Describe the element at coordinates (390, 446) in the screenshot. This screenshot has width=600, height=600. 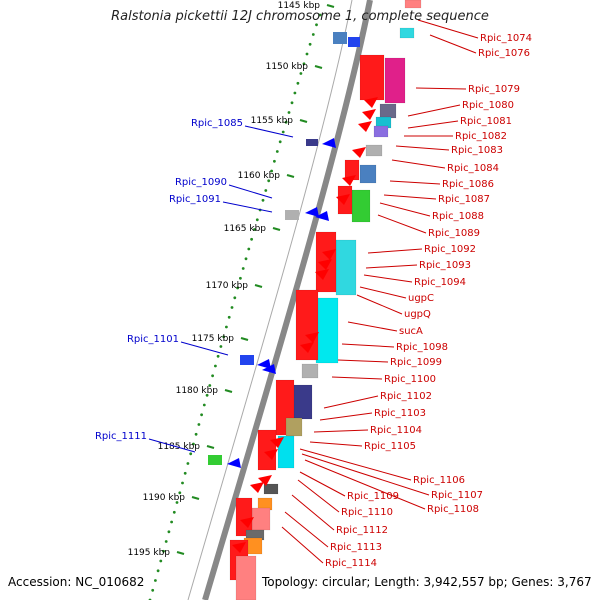
I see `reverse-gene-label: Rpic_1105` at that location.